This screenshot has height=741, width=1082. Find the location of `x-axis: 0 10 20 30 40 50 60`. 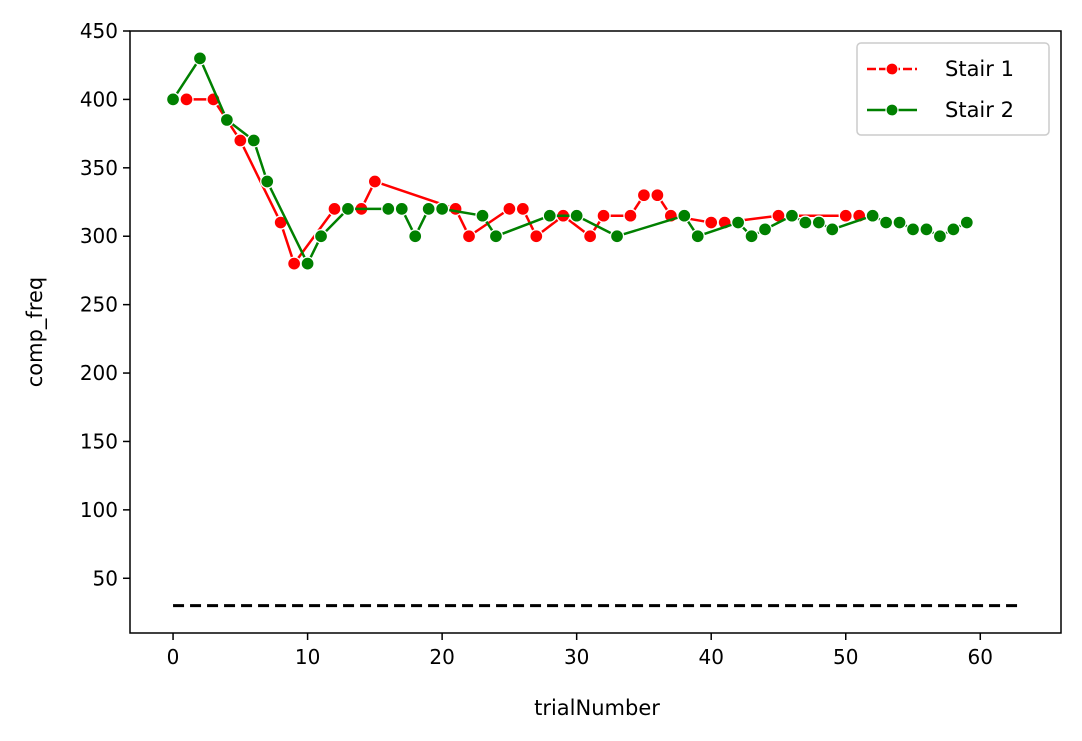

x-axis: 0 10 20 30 40 50 60 is located at coordinates (580, 651).